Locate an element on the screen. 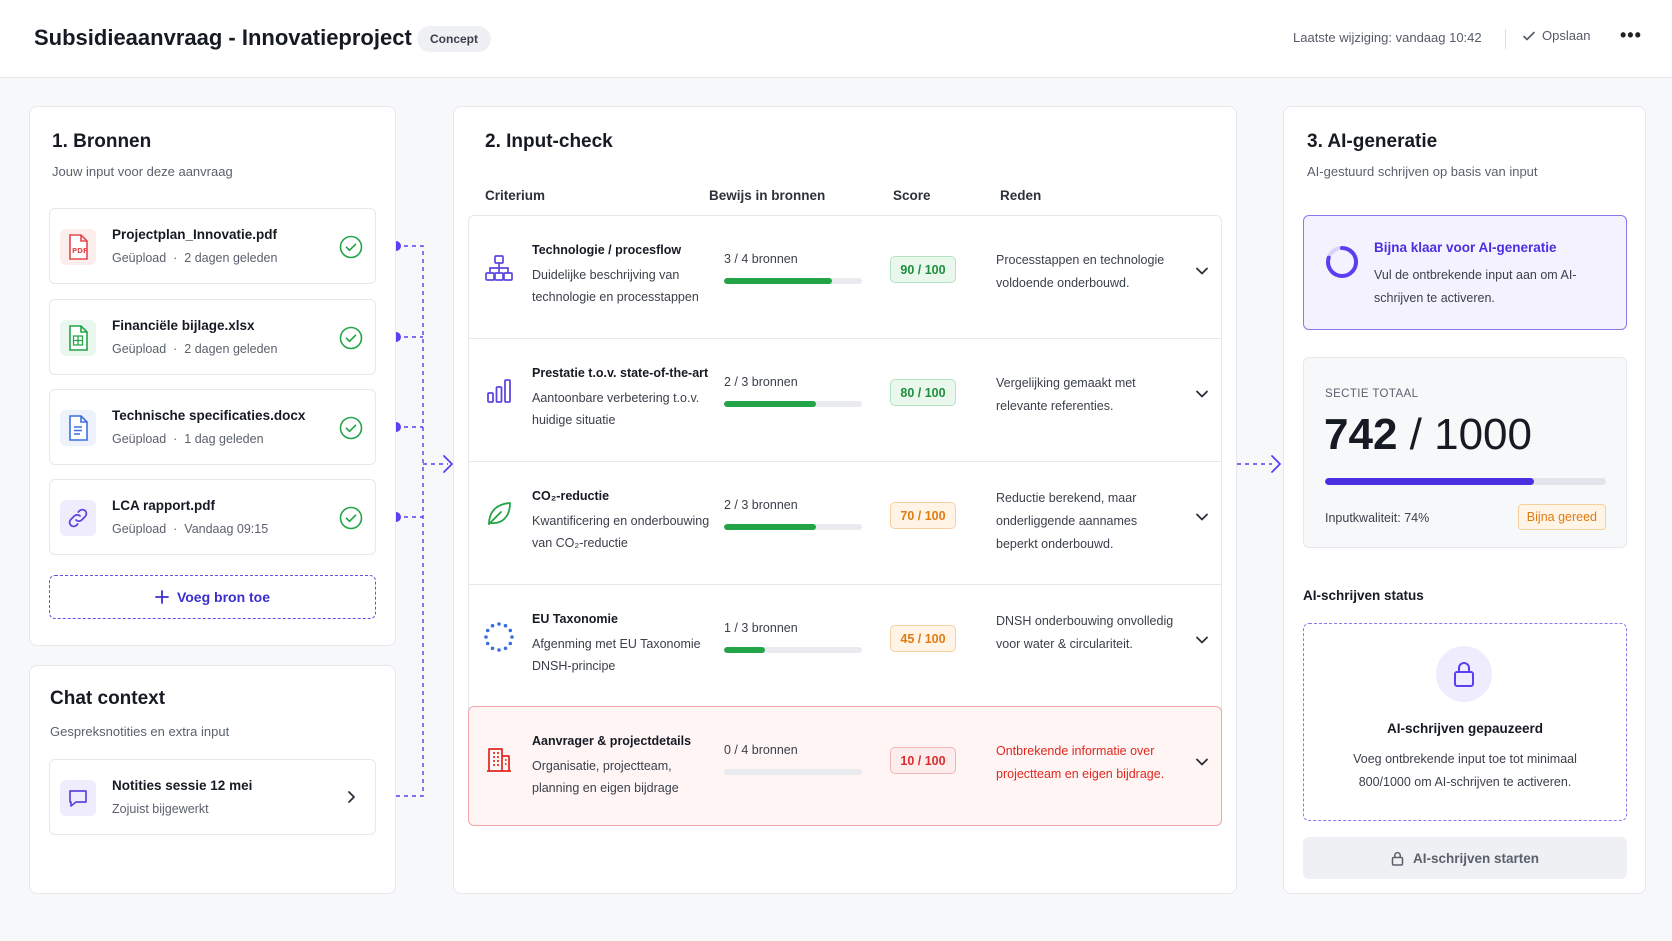  chat-bubble-icon is located at coordinates (78, 798).